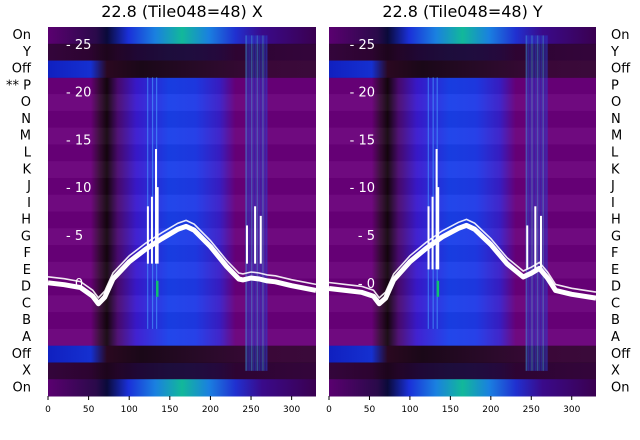 This screenshot has width=640, height=440. Describe the element at coordinates (26, 52) in the screenshot. I see `row-label: Y` at that location.